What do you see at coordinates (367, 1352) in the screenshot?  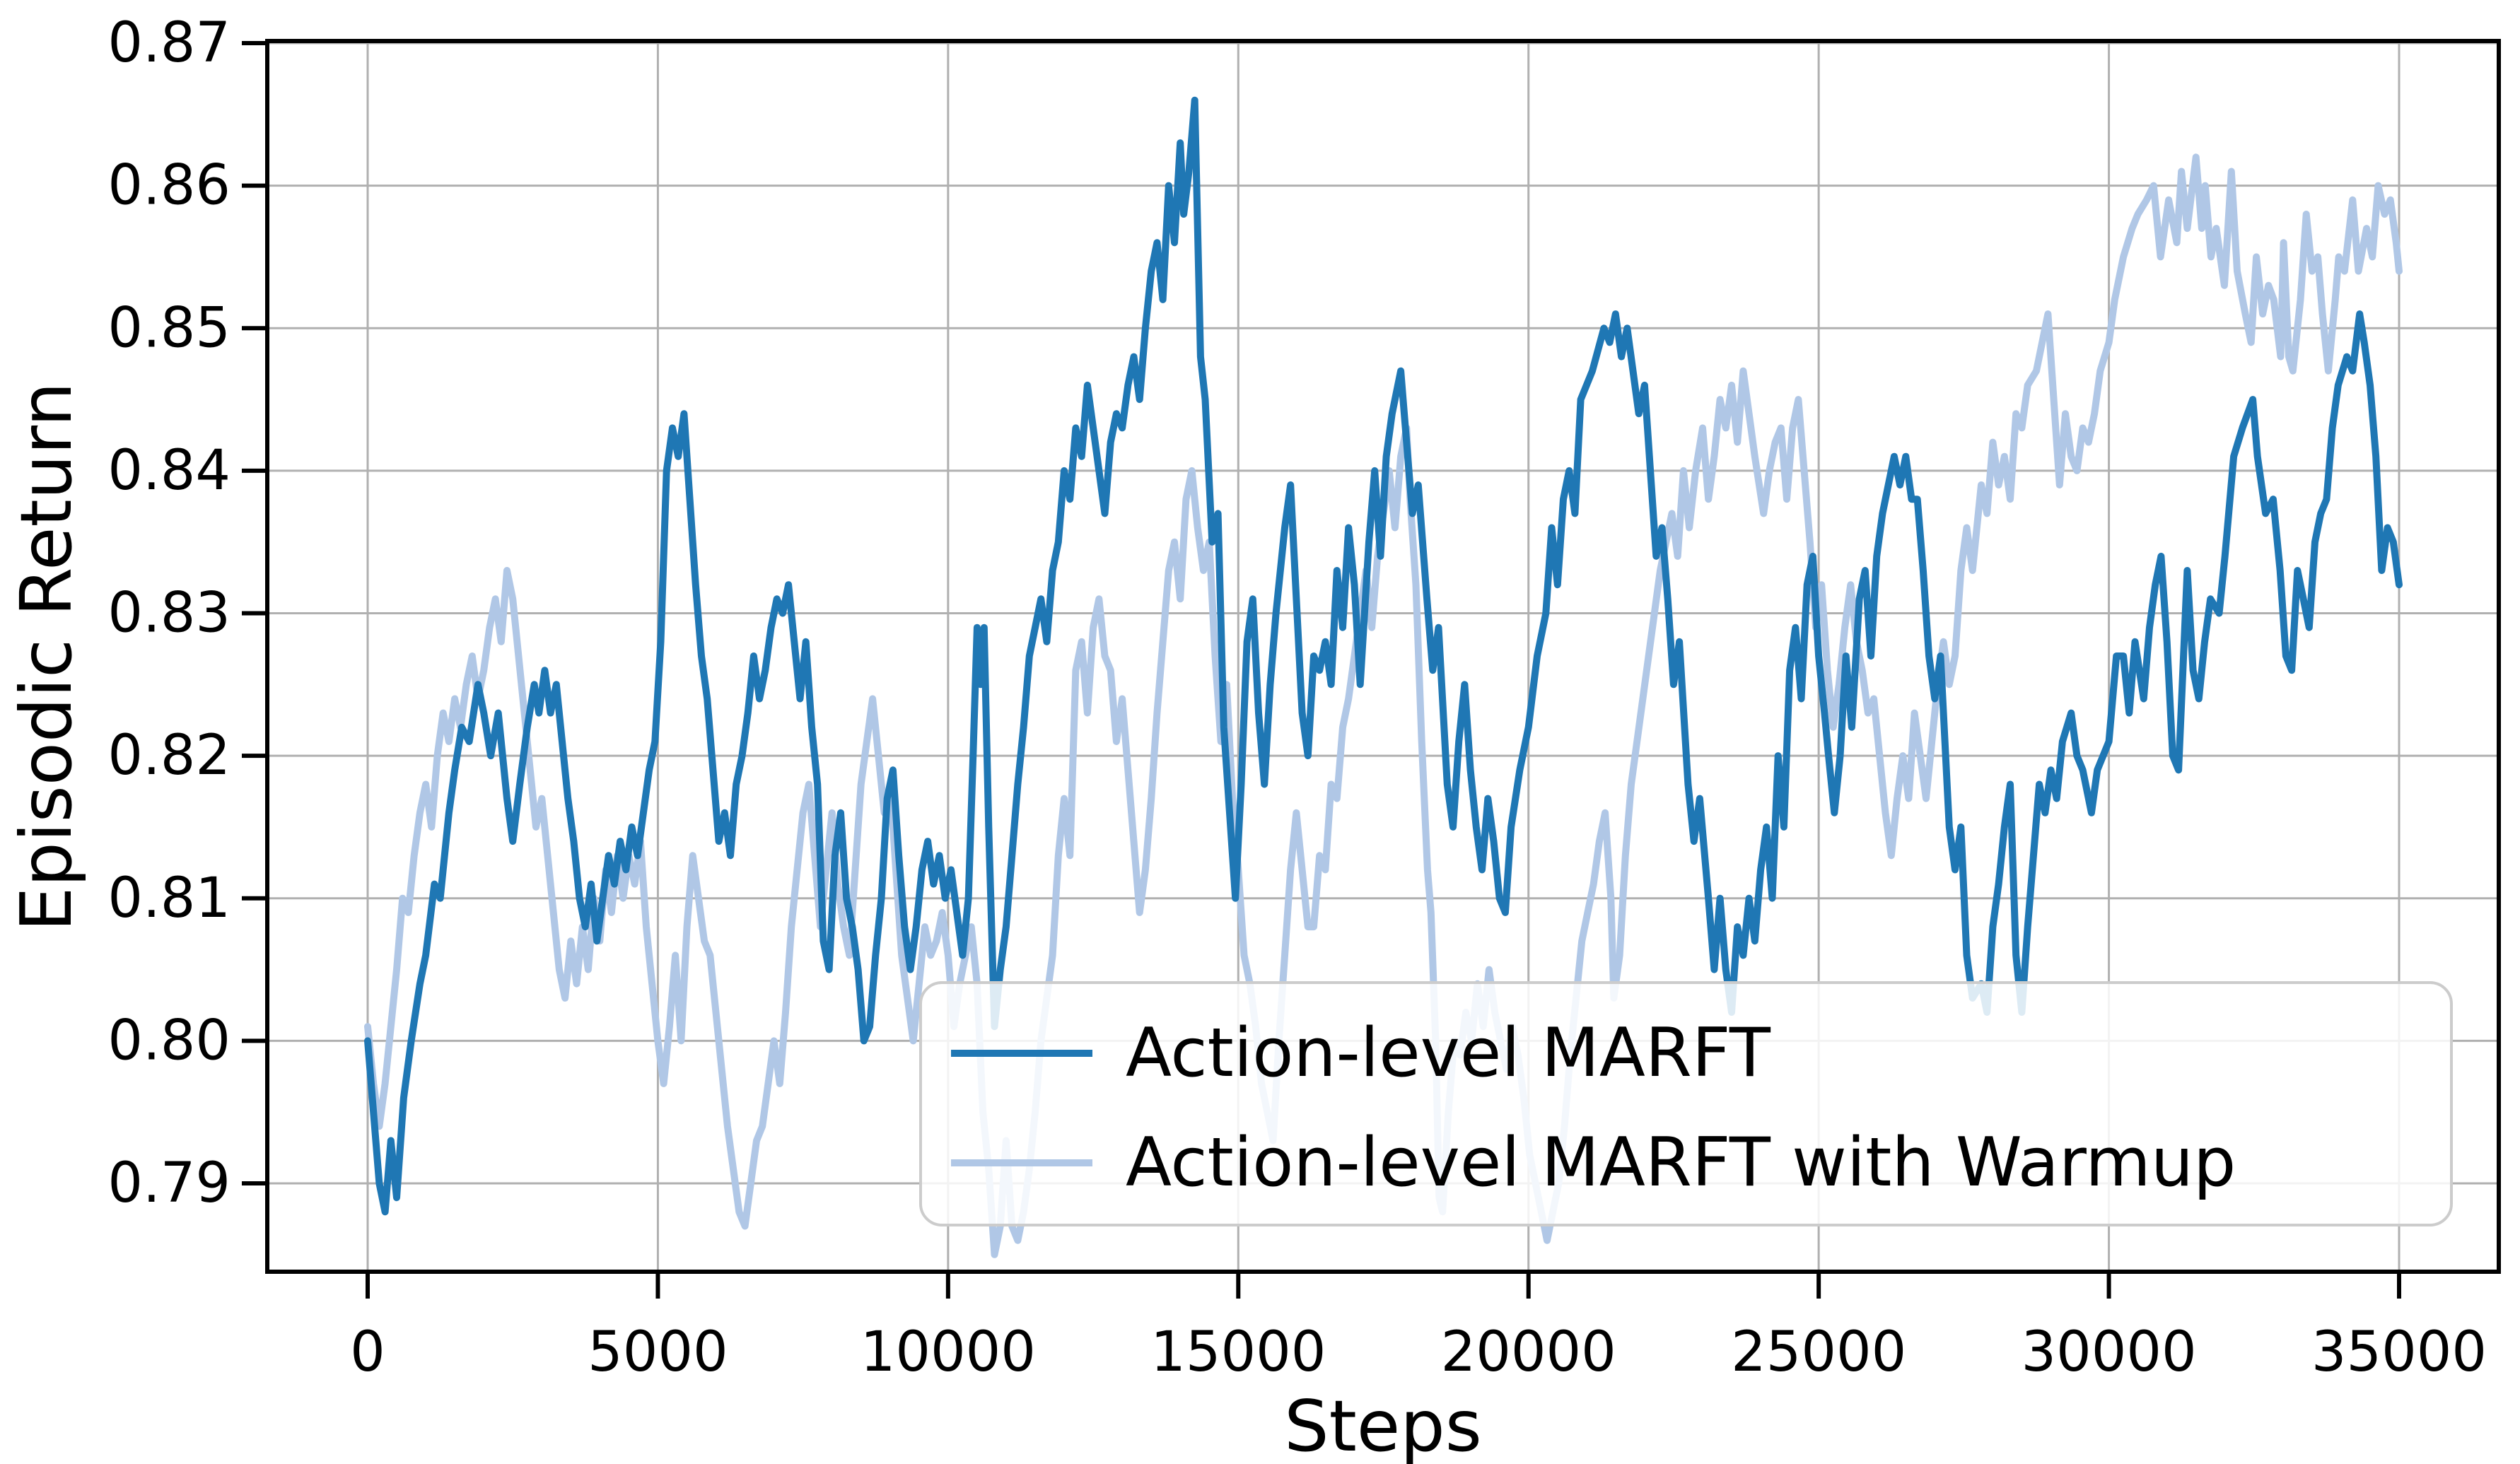 I see `x-tick-label: 0` at bounding box center [367, 1352].